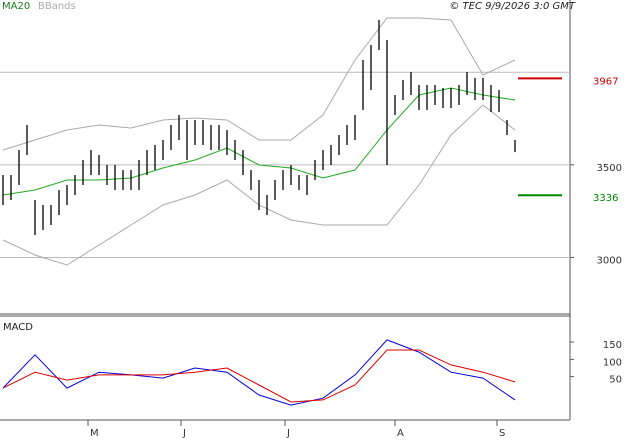  What do you see at coordinates (94, 433) in the screenshot?
I see `x-tick-label: M` at bounding box center [94, 433].